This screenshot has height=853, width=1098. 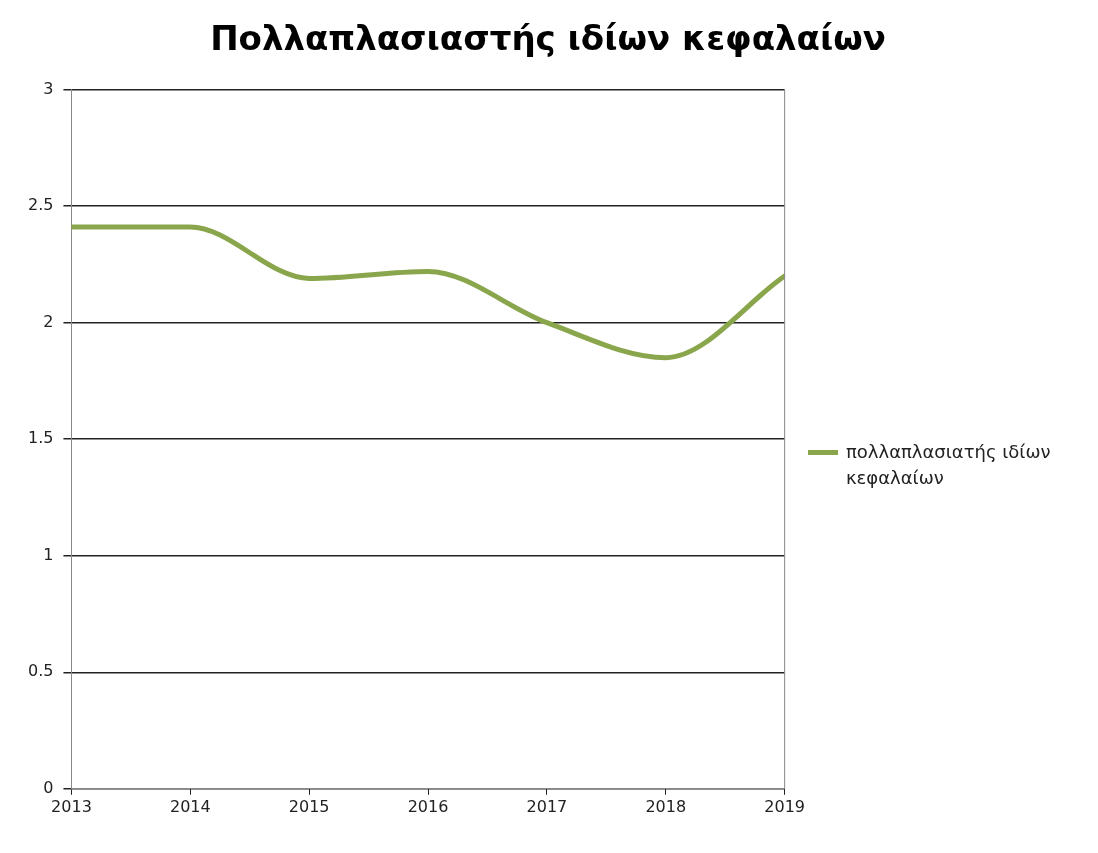 I want to click on x-tick-label: 2017, so click(x=547, y=806).